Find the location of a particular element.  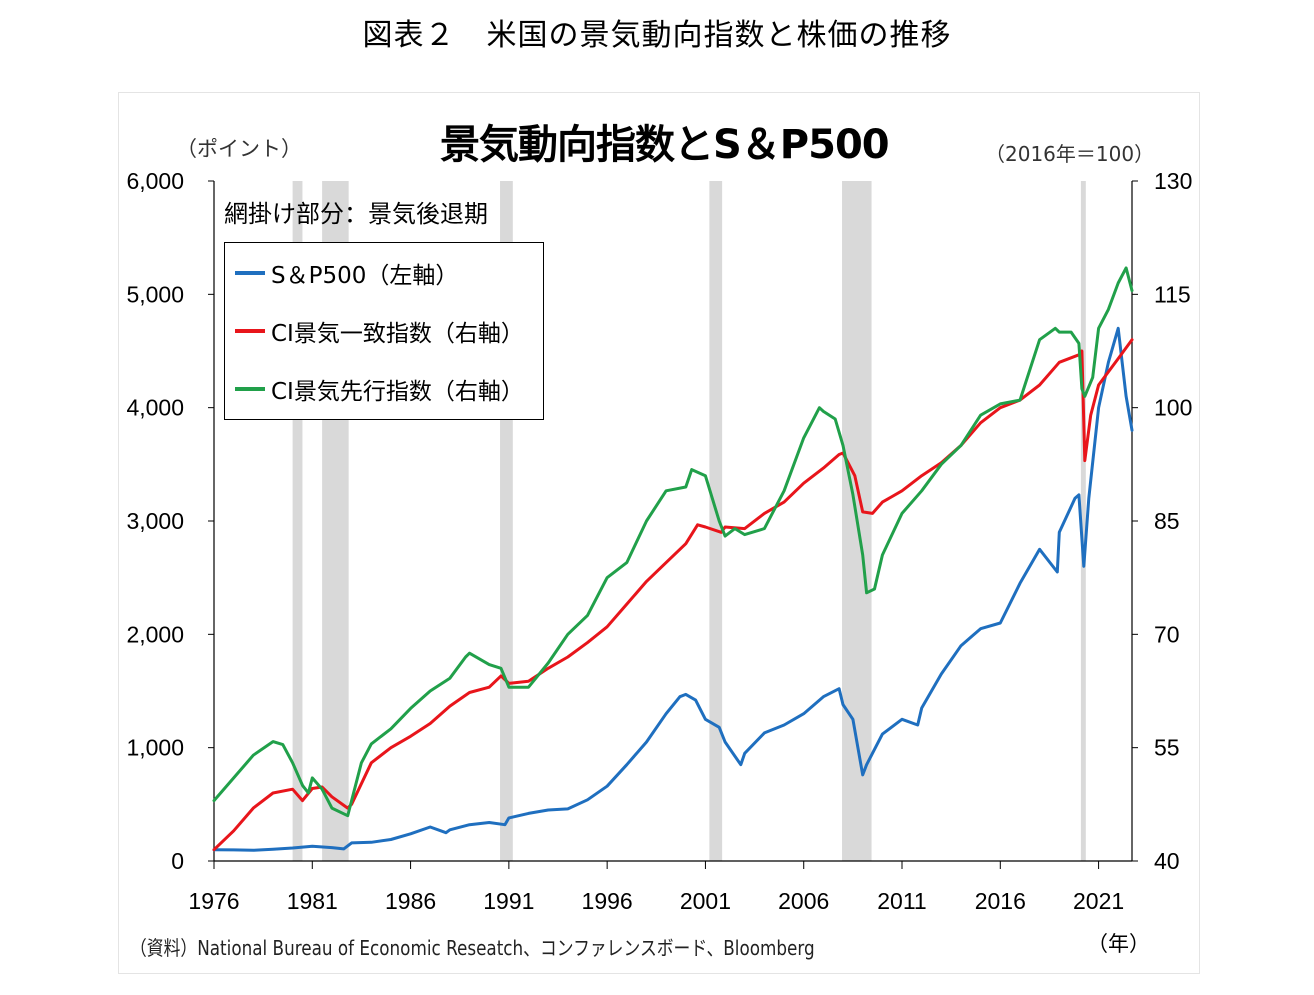

x-tick-label: 1976 is located at coordinates (213, 901).